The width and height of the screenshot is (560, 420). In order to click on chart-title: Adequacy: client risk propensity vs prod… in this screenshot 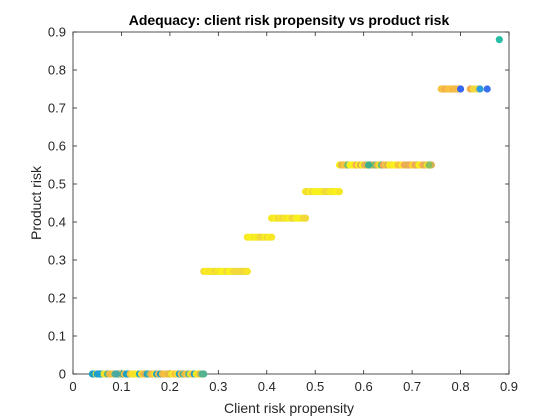, I will do `click(289, 20)`.